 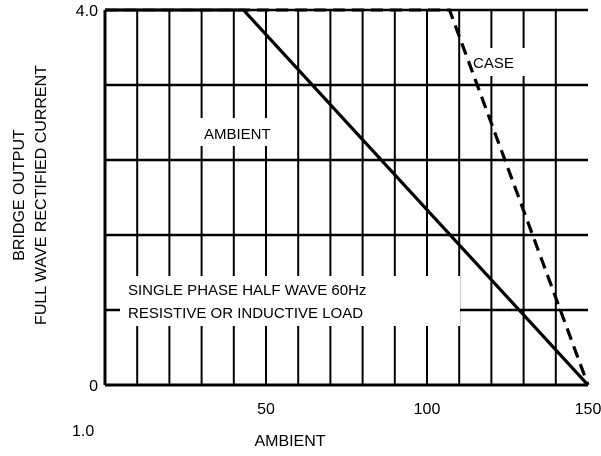 What do you see at coordinates (266, 409) in the screenshot?
I see `x-tick-label: 50` at bounding box center [266, 409].